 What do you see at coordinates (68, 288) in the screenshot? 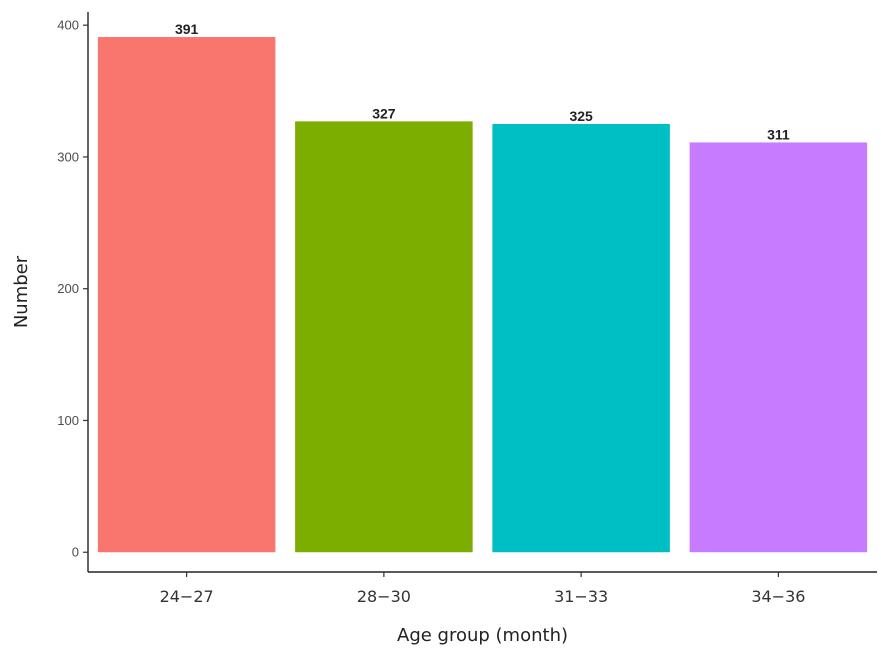
I see `y-tick-label-2: 200` at bounding box center [68, 288].